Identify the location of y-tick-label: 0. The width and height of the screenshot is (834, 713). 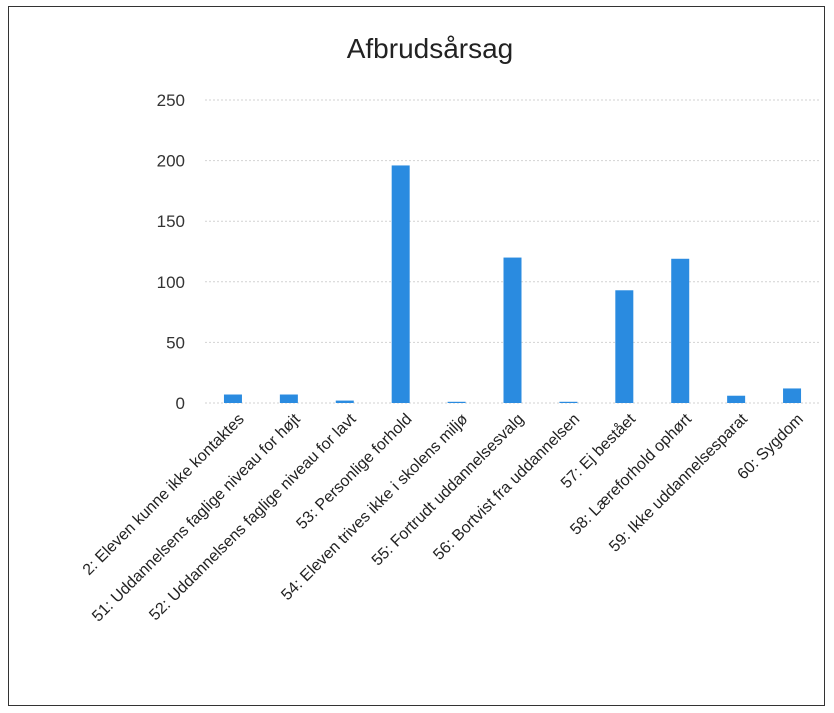
(180, 403).